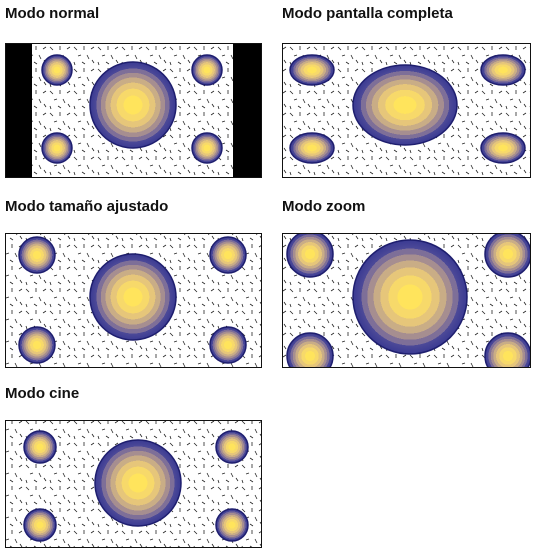  Describe the element at coordinates (368, 13) in the screenshot. I see `panel-title: Modo pantalla completa` at that location.